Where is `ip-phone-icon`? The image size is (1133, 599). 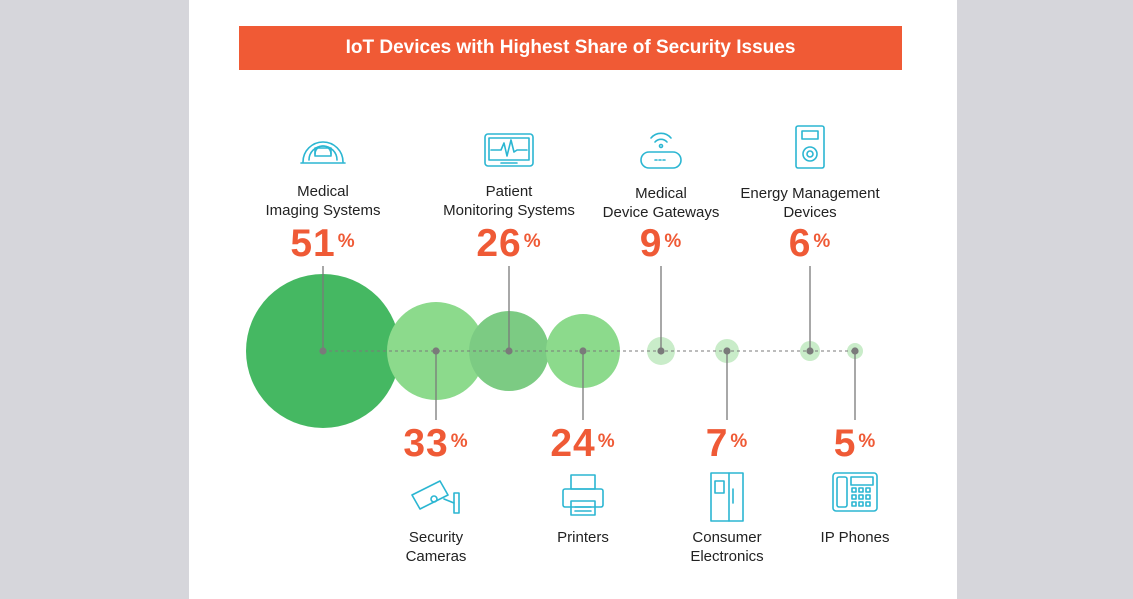
ip-phone-icon is located at coordinates (855, 492).